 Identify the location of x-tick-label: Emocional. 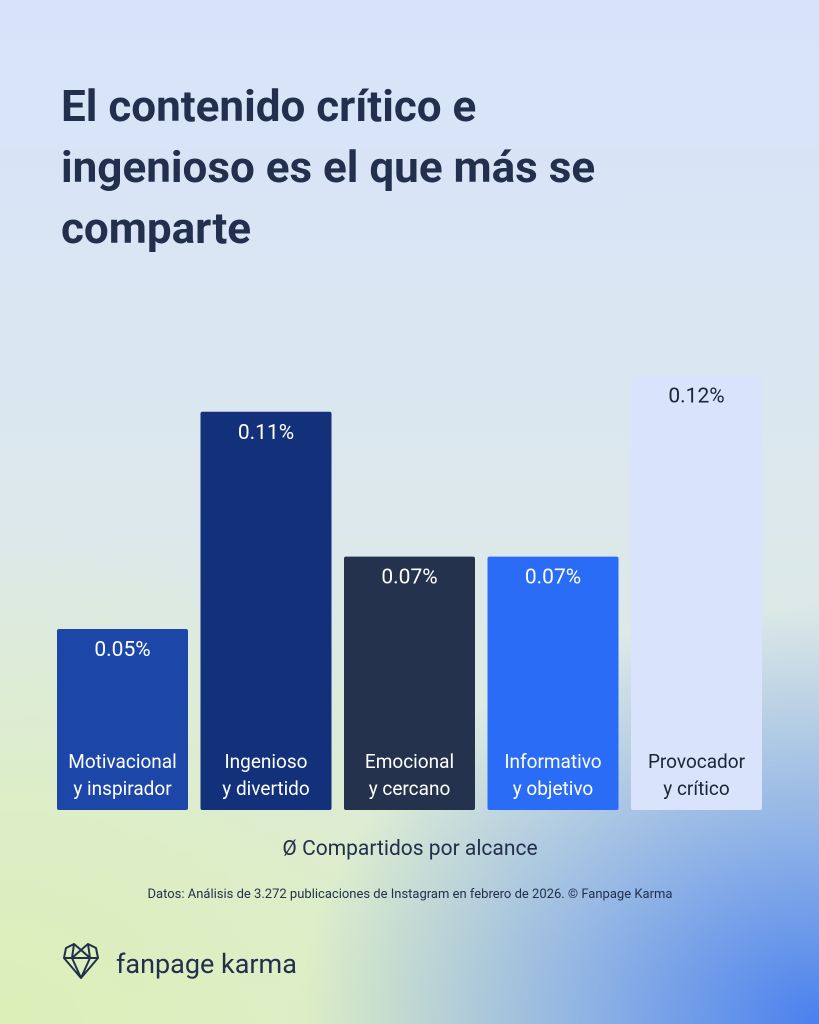
(409, 761).